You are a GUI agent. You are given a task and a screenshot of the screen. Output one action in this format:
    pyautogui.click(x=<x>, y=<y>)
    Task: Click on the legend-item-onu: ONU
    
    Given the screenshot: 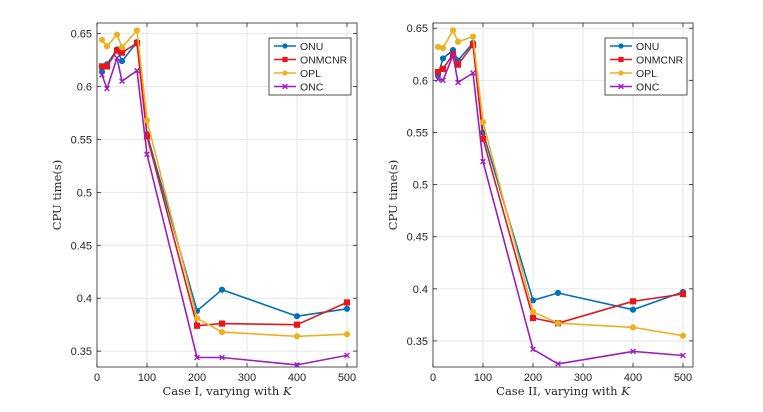 What is the action you would take?
    pyautogui.click(x=634, y=47)
    